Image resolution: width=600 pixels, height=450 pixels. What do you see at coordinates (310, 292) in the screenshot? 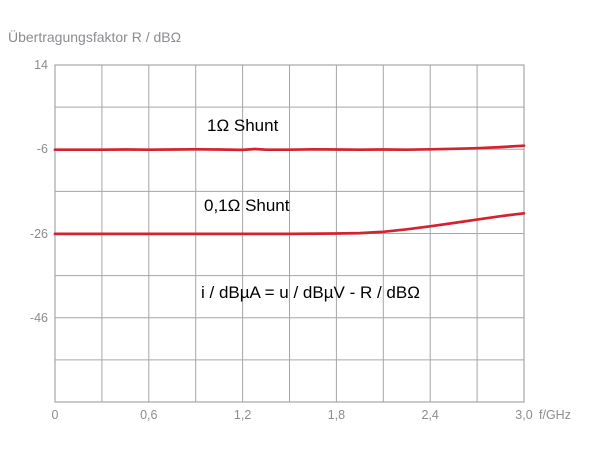
I see `formula-annotation: i / dBµA = u / dBµV - R / dBΩ` at bounding box center [310, 292].